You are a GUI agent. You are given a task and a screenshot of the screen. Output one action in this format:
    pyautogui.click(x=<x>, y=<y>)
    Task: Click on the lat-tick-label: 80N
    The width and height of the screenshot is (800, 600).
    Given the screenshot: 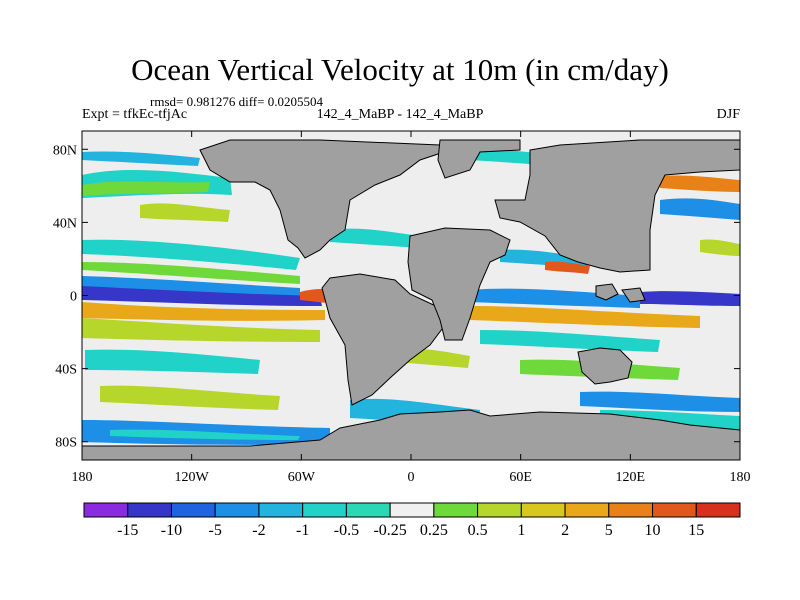 What is the action you would take?
    pyautogui.click(x=65, y=150)
    